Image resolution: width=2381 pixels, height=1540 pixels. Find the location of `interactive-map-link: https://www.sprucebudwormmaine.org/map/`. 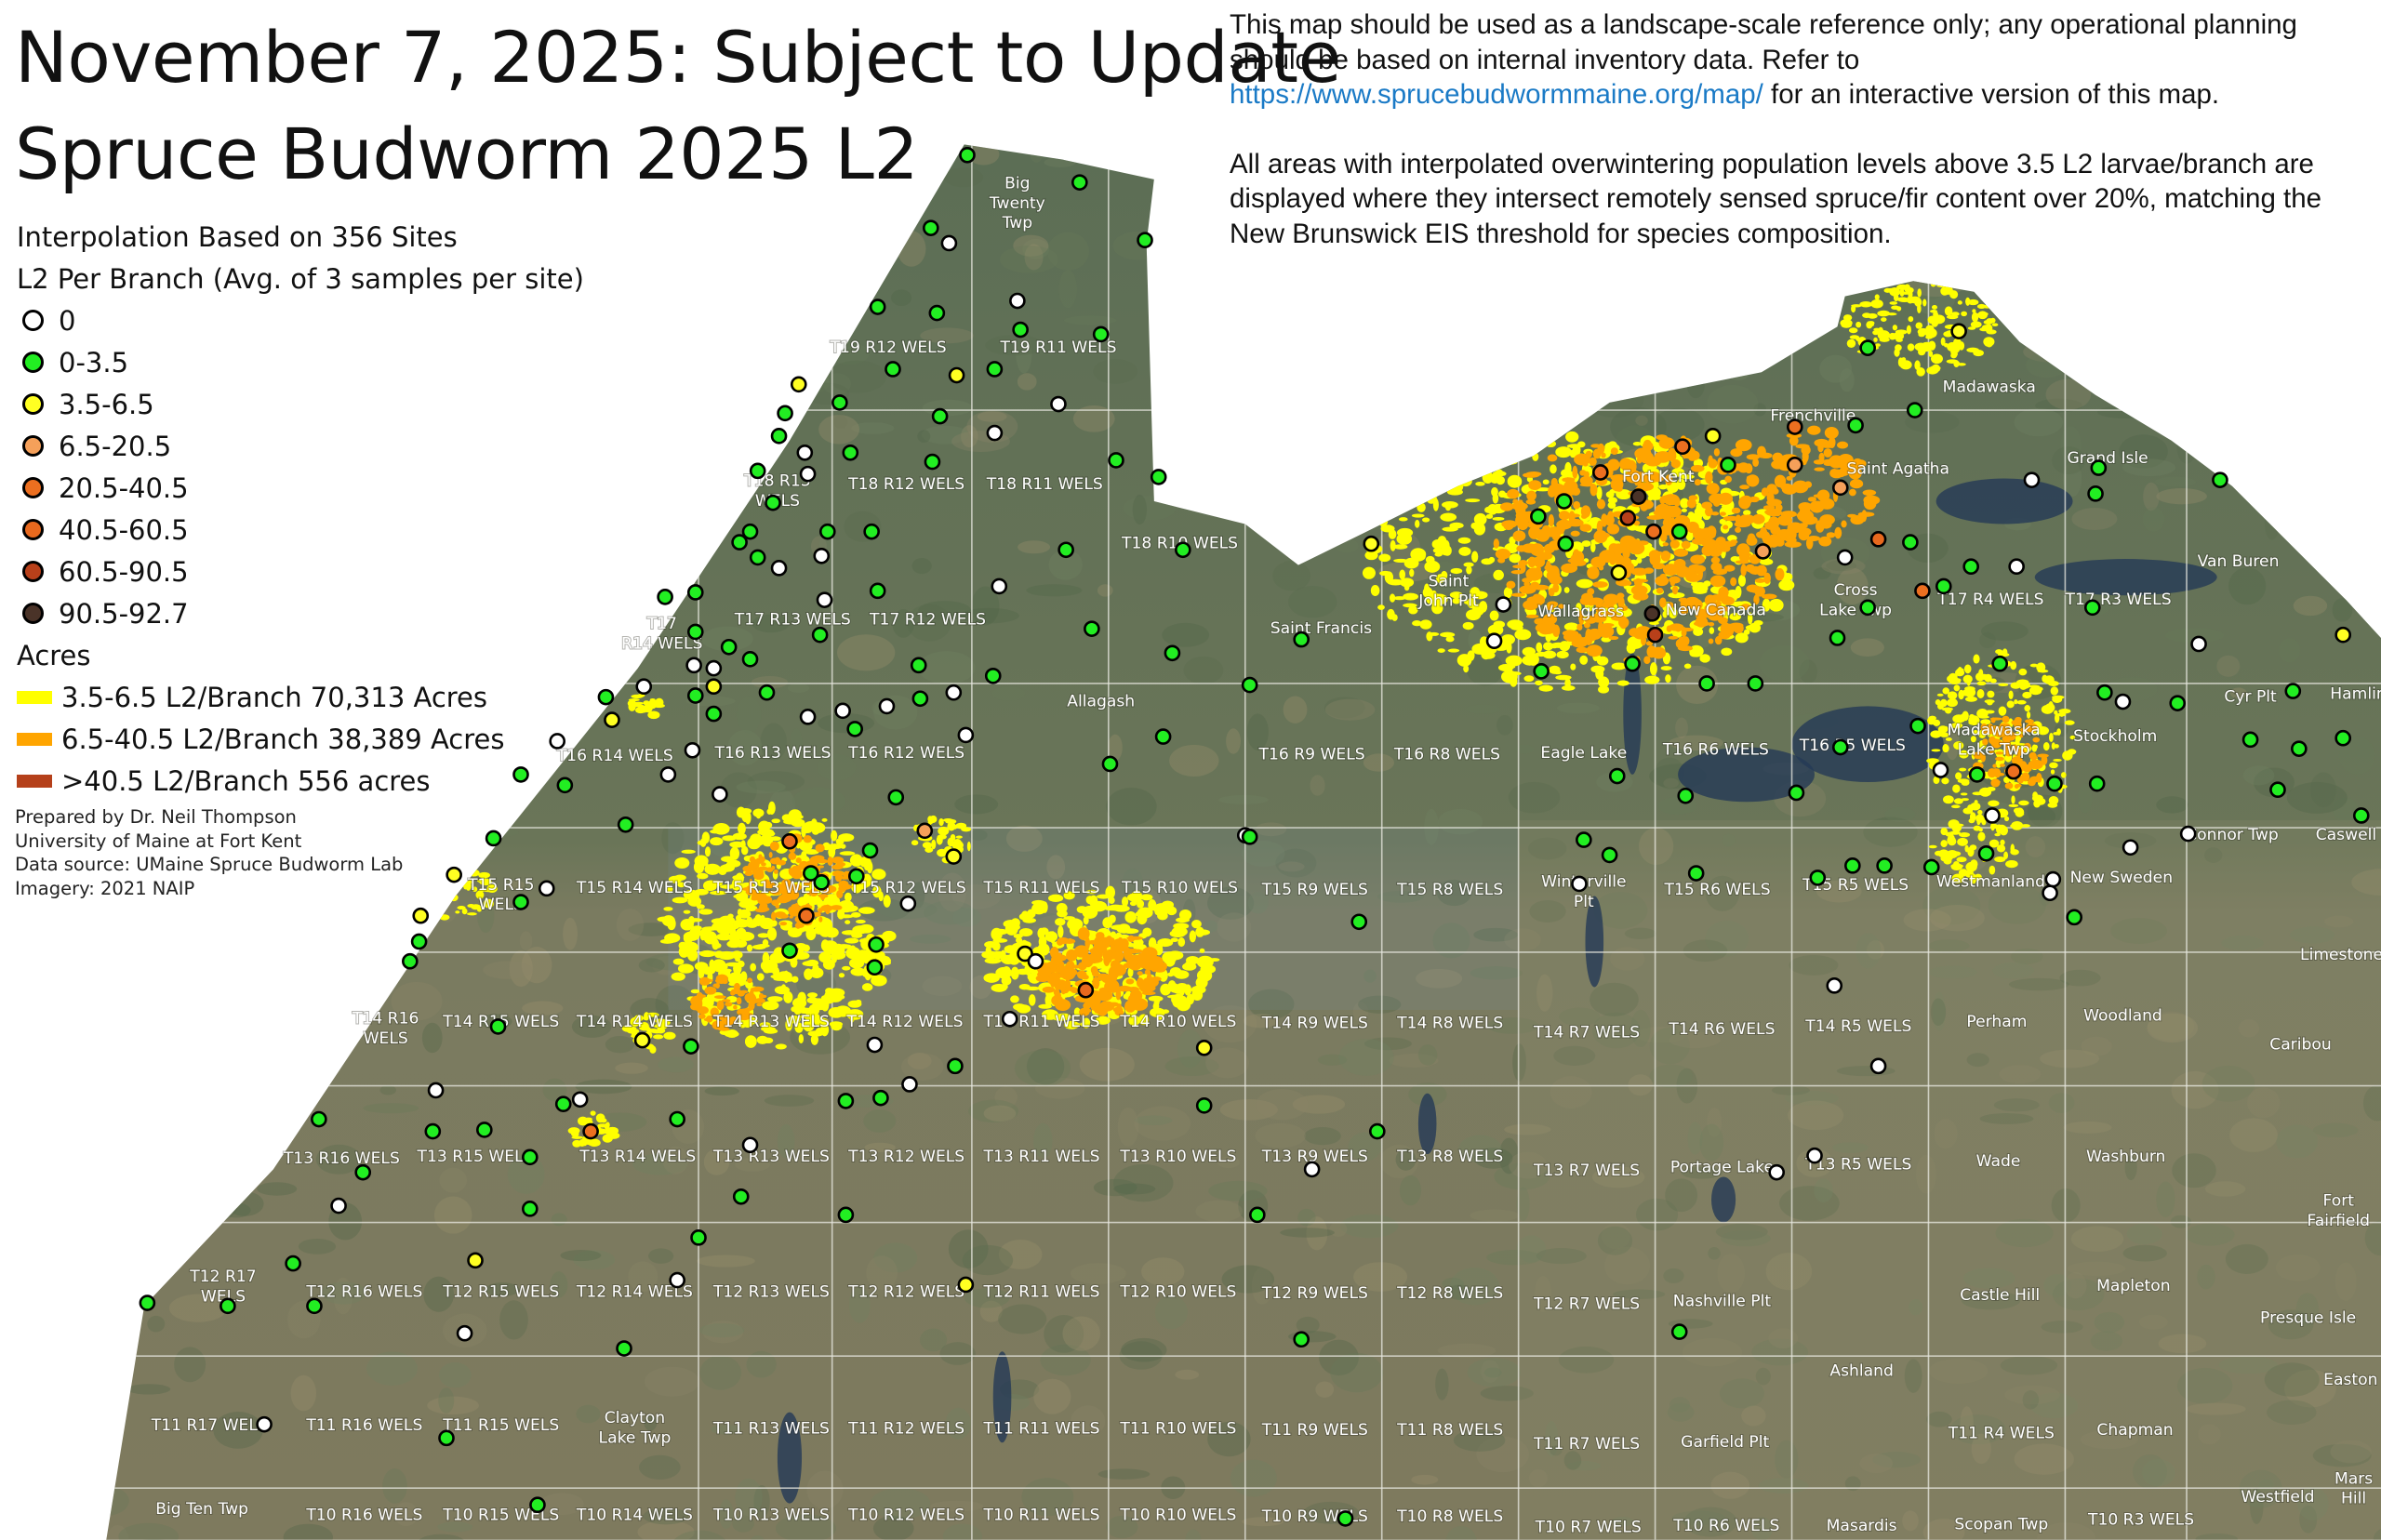

interactive-map-link: https://www.sprucebudwormmaine.org/map/ is located at coordinates (1496, 94).